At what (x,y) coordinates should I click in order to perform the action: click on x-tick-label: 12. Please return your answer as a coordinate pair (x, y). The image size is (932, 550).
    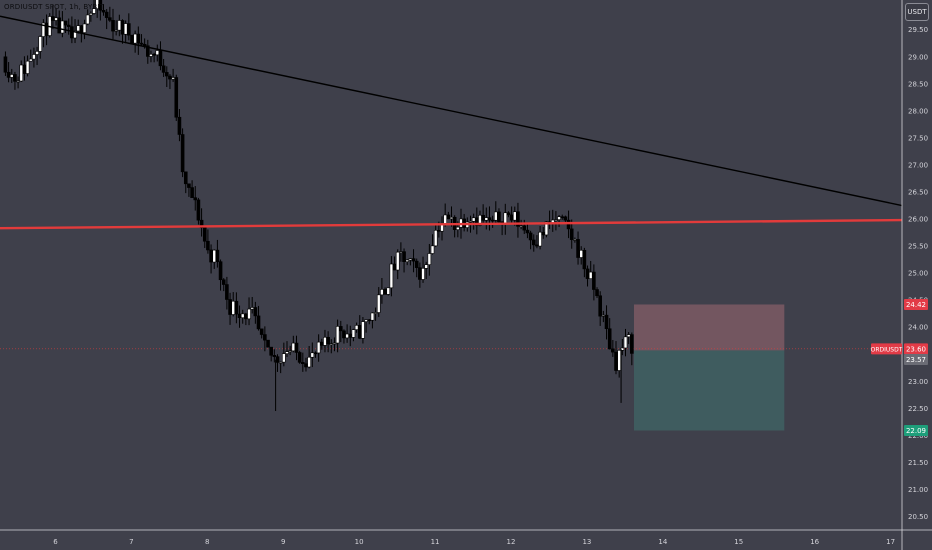
    Looking at the image, I should click on (511, 542).